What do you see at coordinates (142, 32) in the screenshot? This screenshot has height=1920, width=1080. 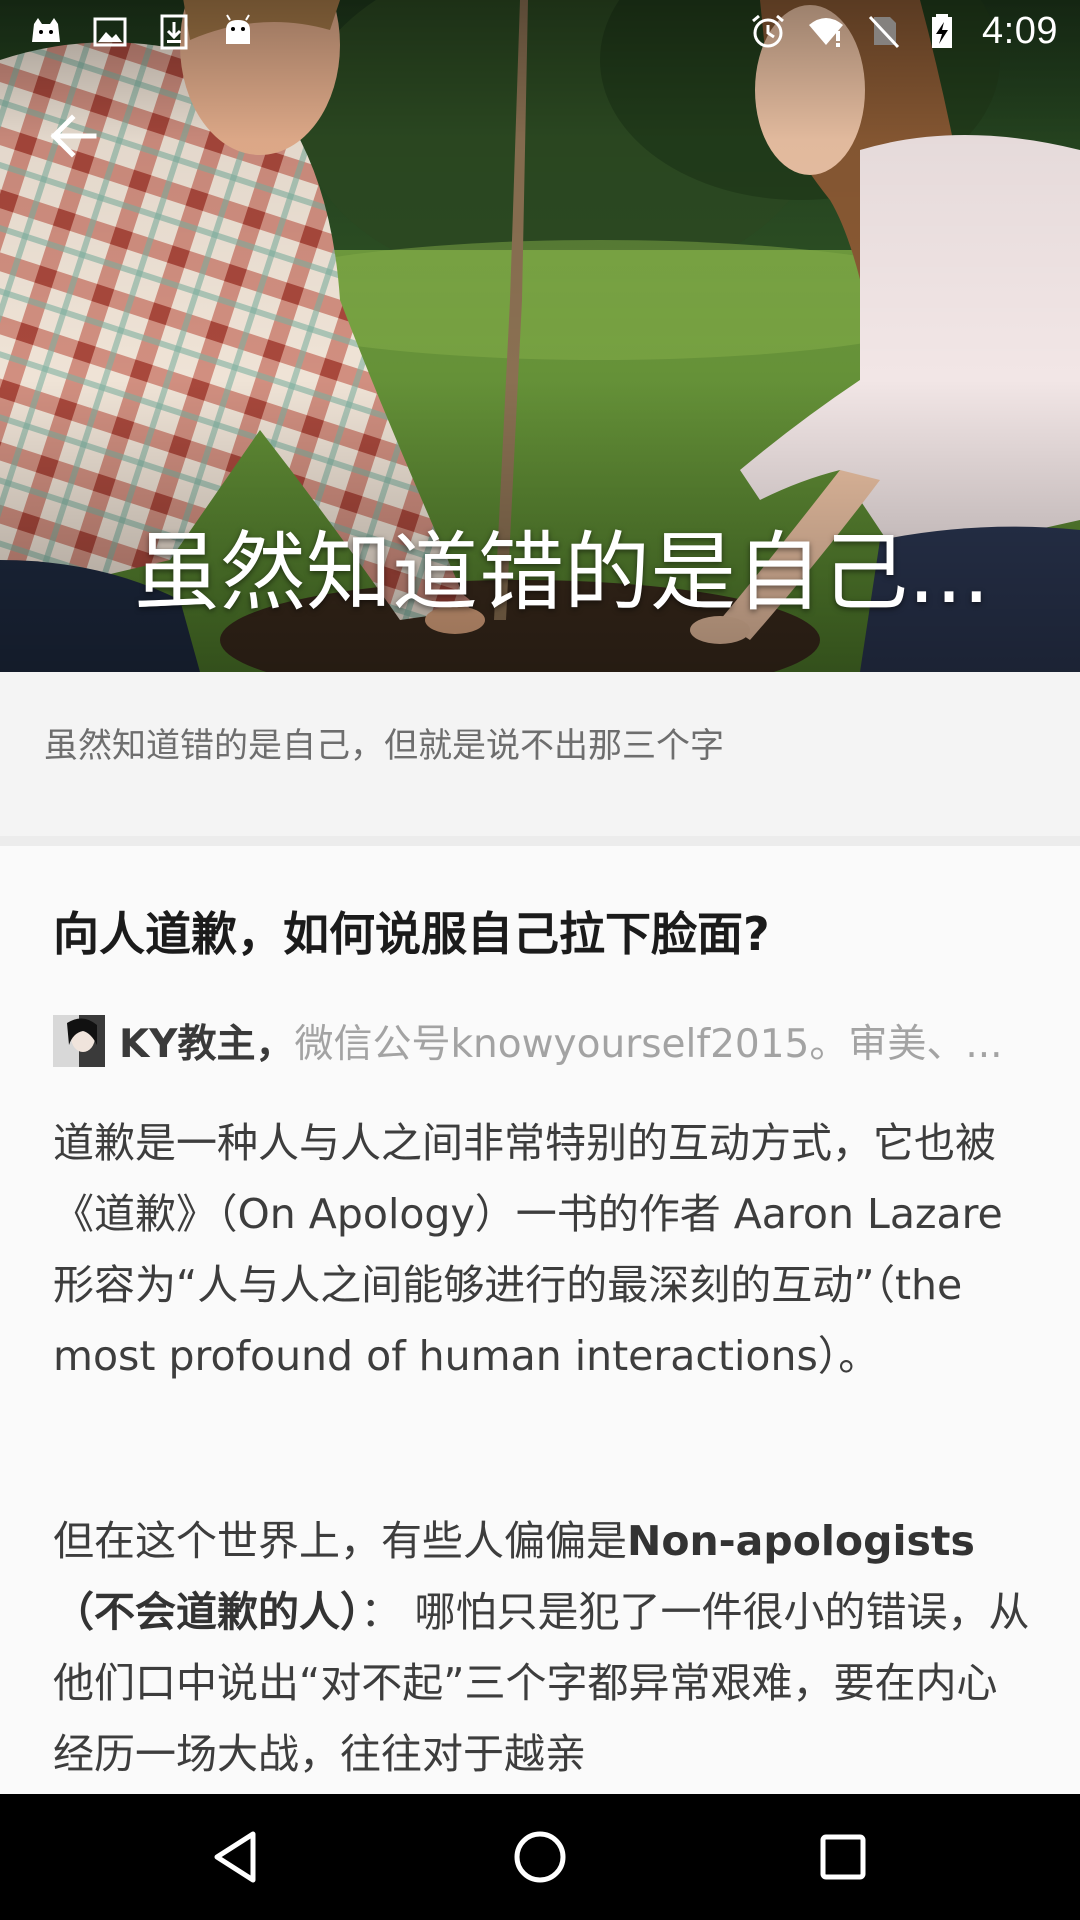 I see `status-bar-notifications` at bounding box center [142, 32].